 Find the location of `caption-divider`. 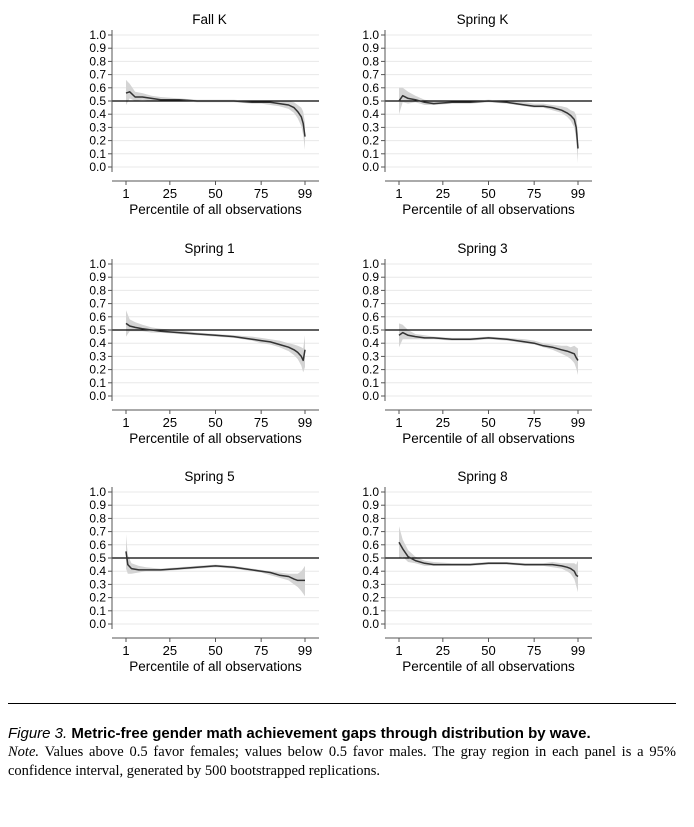

caption-divider is located at coordinates (342, 703).